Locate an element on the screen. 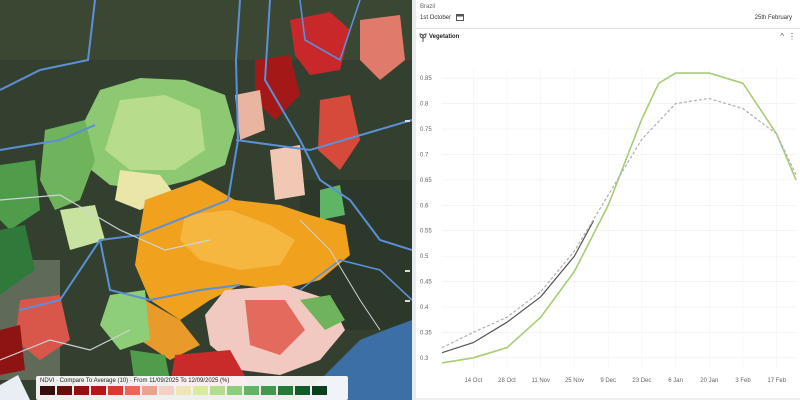 The width and height of the screenshot is (800, 400). header-divider is located at coordinates (608, 28).